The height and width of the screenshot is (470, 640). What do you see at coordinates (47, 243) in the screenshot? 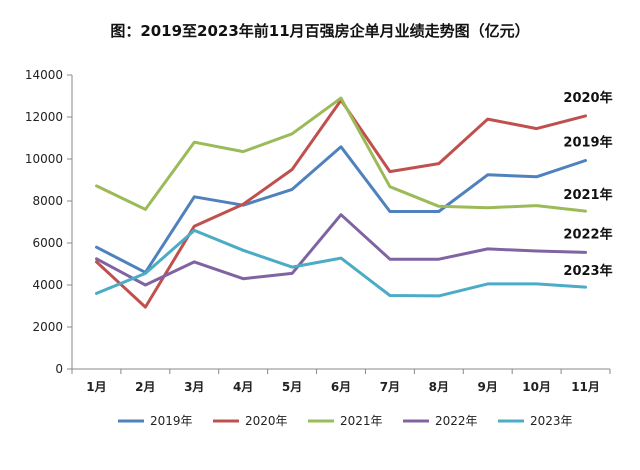
I see `y-tick-label: 6000` at bounding box center [47, 243].